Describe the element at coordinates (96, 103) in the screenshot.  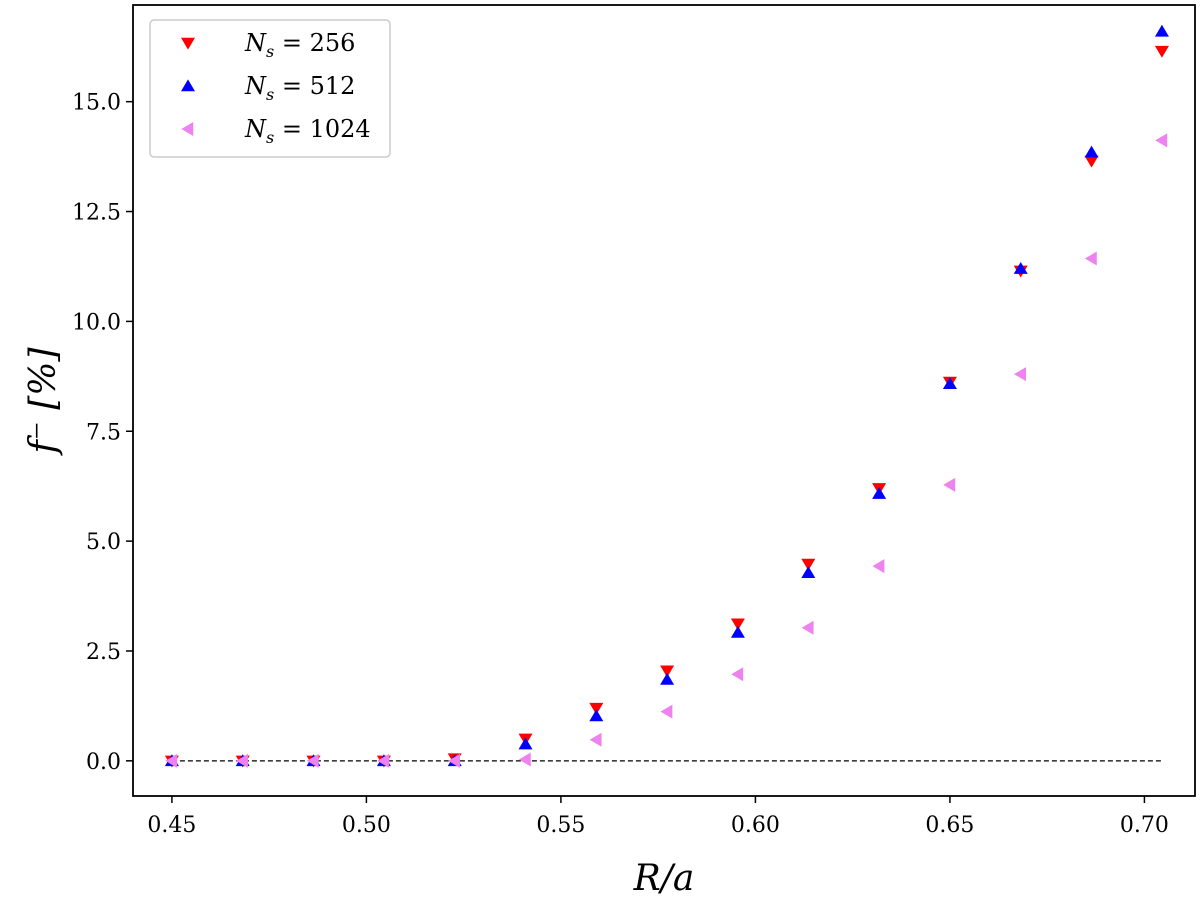
I see `y-tick-label: 15.0` at that location.